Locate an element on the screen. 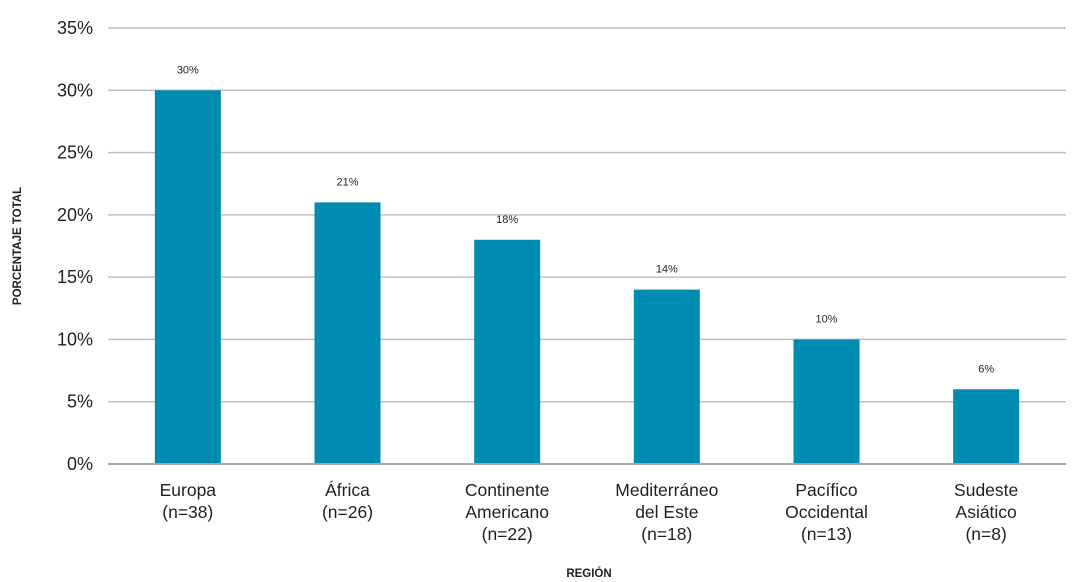  x-category-label: Continente is located at coordinates (507, 490).